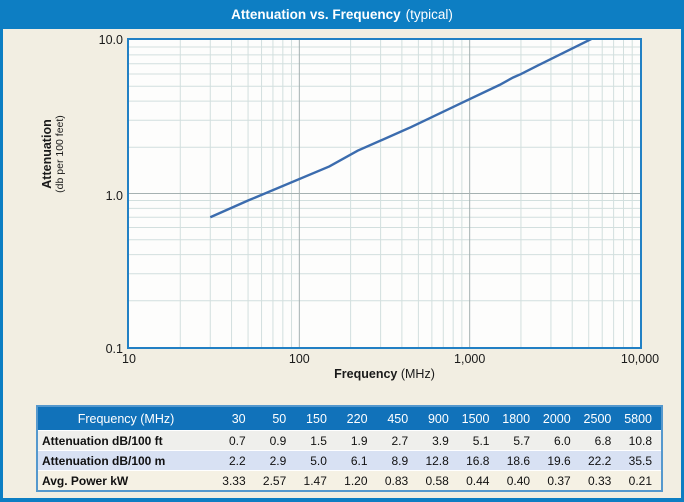 This screenshot has height=502, width=684. What do you see at coordinates (396, 480) in the screenshot?
I see `table-cell: 0.83` at bounding box center [396, 480].